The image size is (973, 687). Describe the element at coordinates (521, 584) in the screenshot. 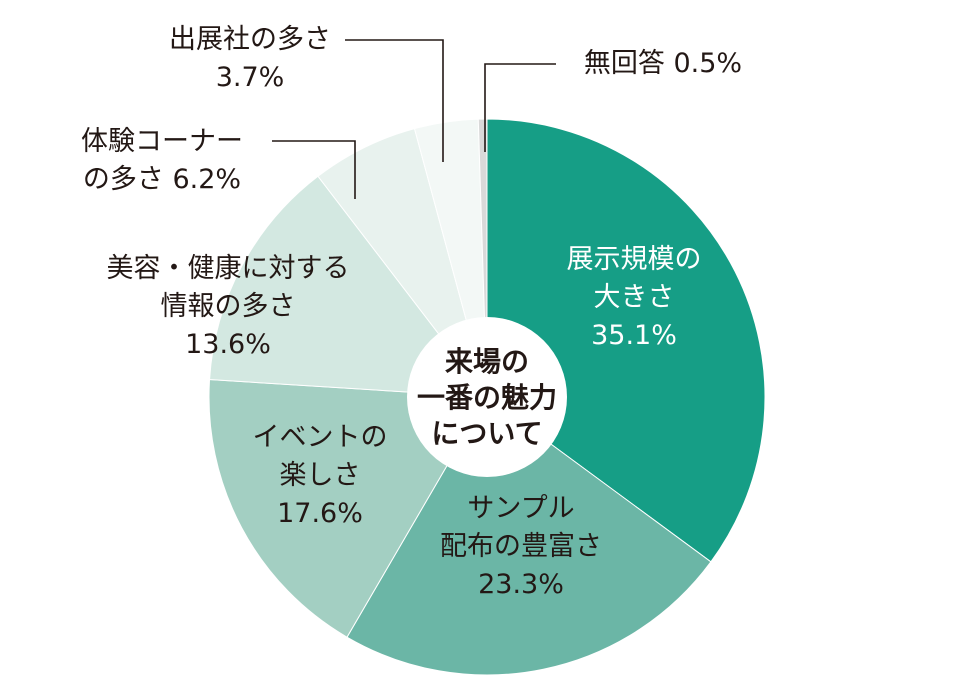

I see `slice-2-label-line-3: 23.3%` at that location.